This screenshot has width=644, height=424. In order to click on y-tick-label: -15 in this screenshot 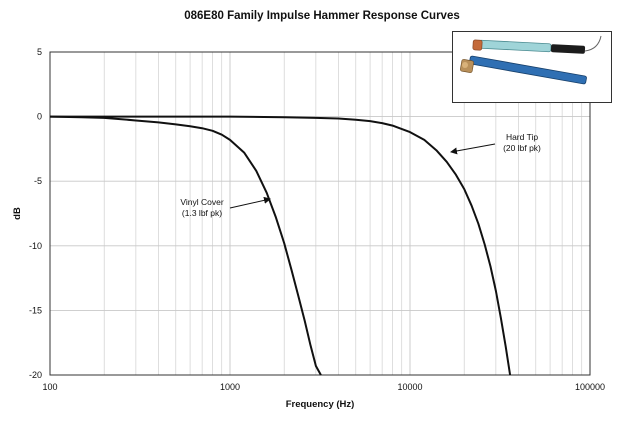, I will do `click(35, 310)`.